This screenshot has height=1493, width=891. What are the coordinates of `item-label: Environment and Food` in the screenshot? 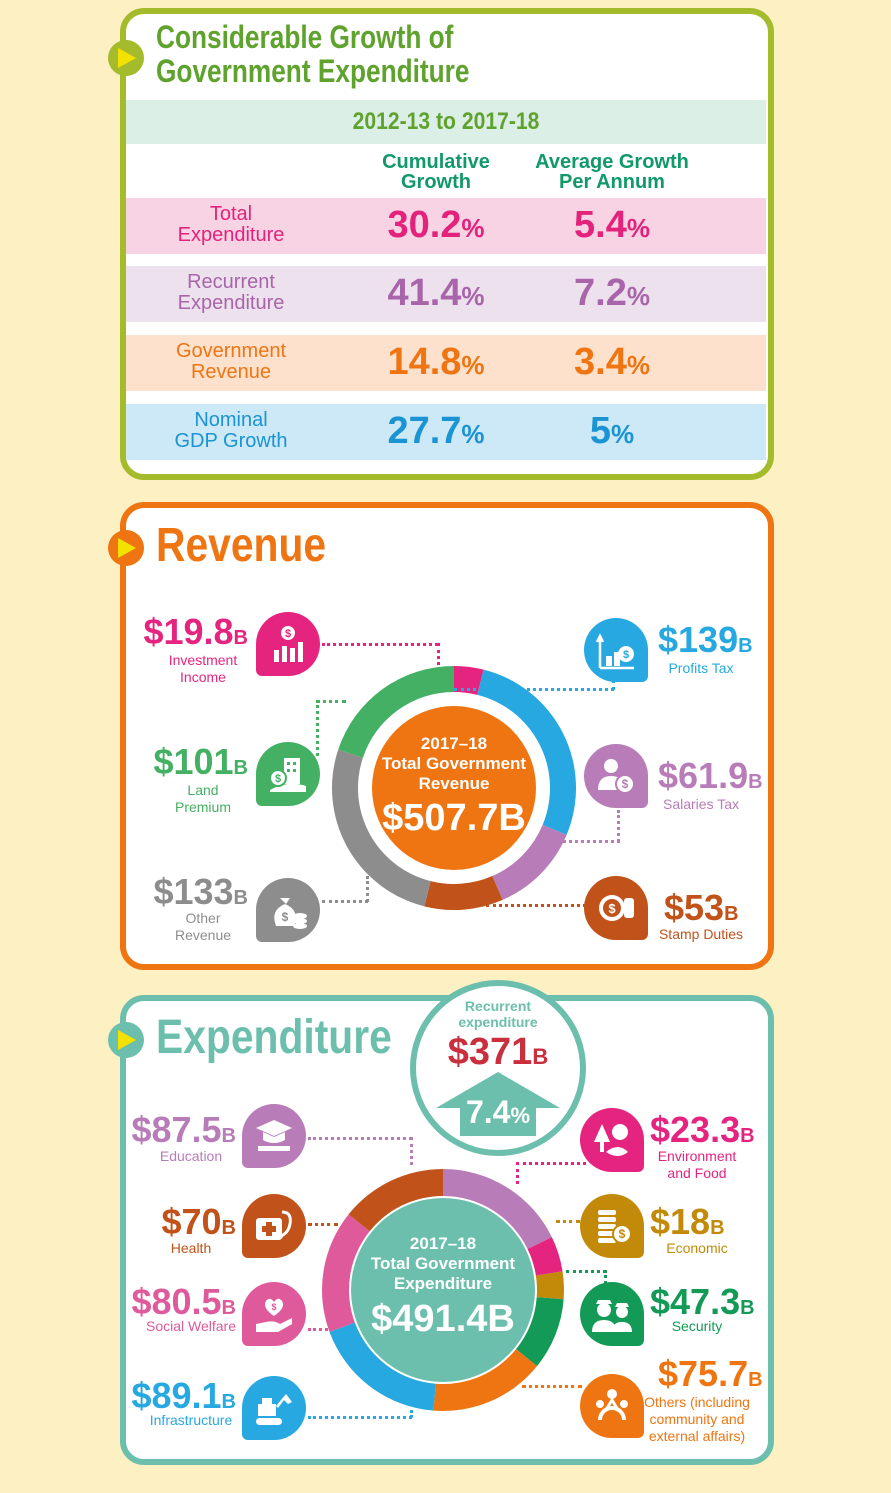 It's located at (697, 1164).